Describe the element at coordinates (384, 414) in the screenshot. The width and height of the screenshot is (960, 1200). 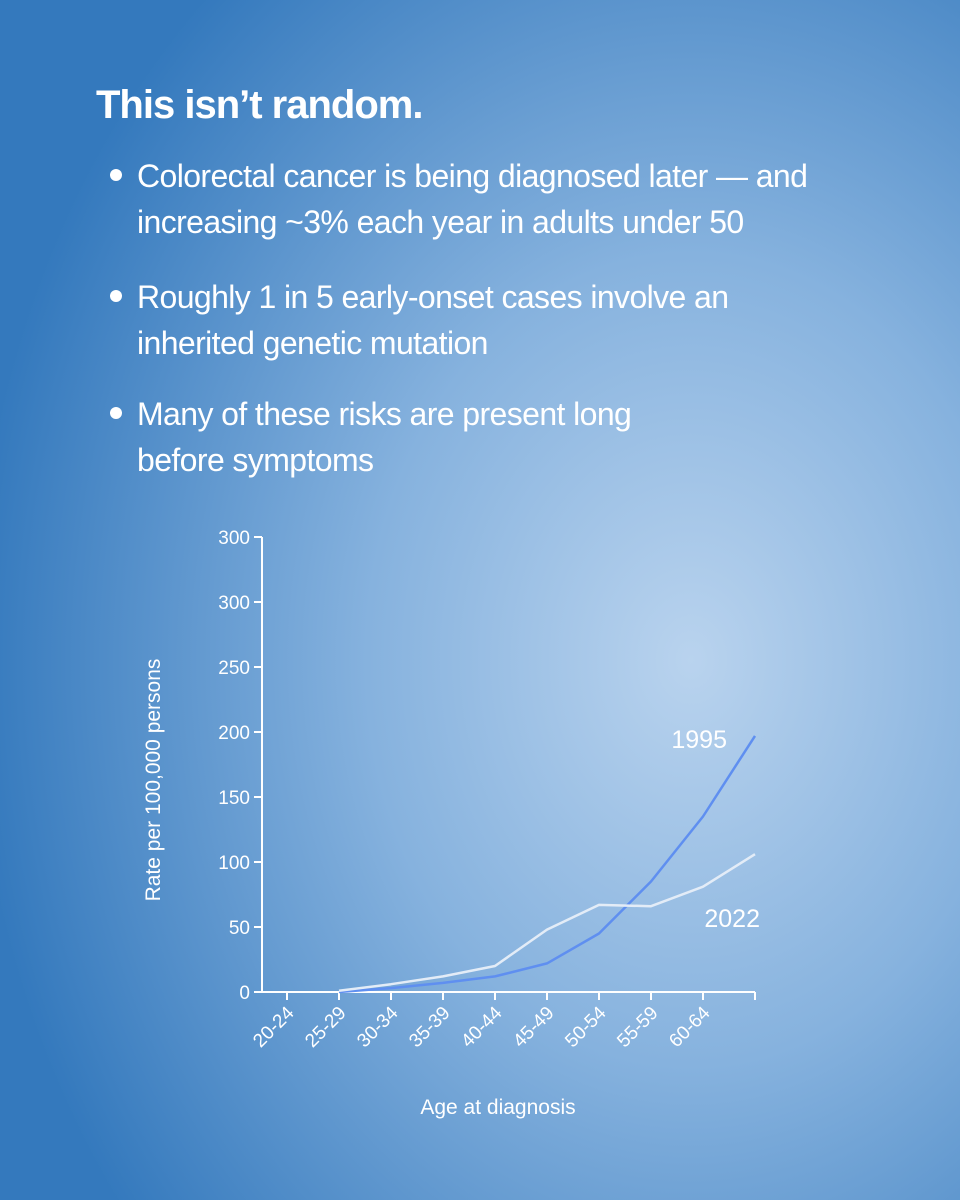
I see `bullet-text: Many of these risks are present long` at that location.